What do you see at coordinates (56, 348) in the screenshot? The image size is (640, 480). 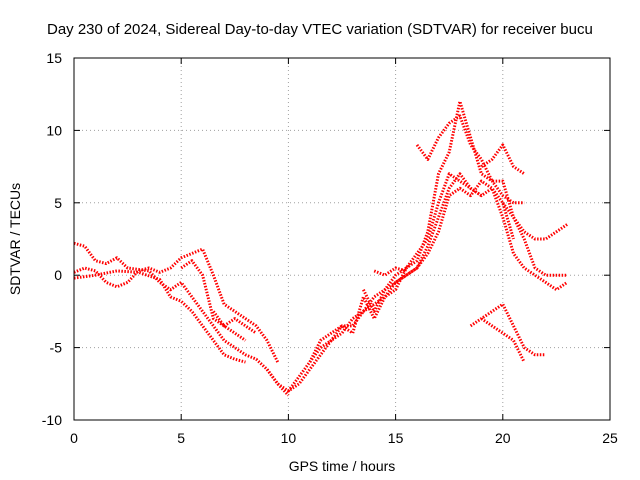 I see `y-tick-label: -5` at bounding box center [56, 348].